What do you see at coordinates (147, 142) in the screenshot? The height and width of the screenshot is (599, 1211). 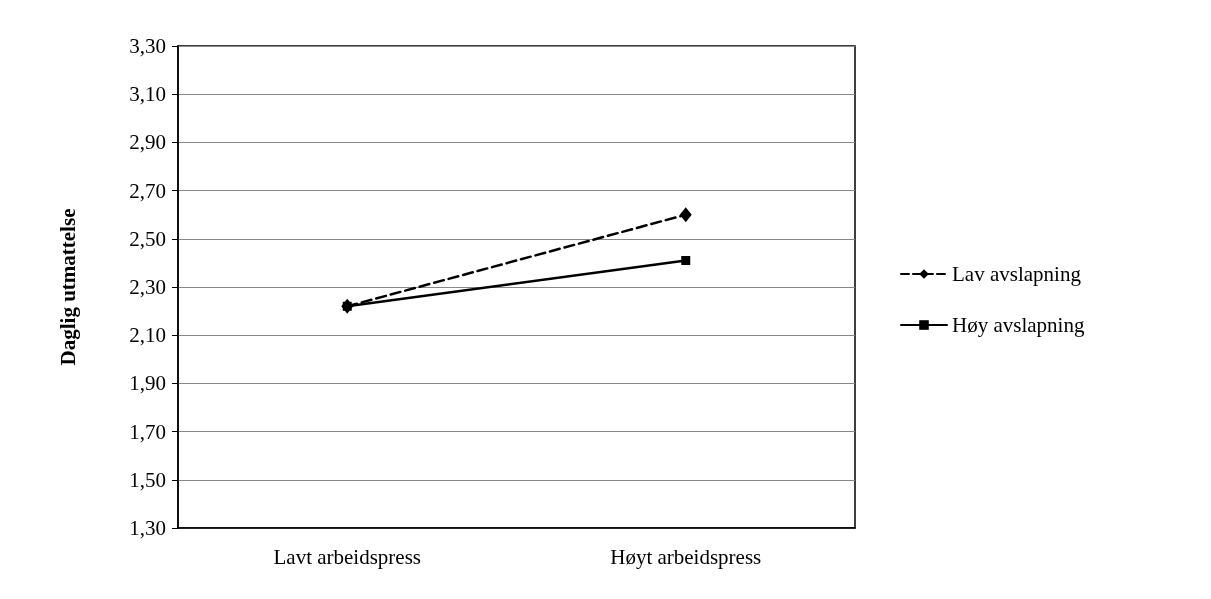 I see `y-tick-label: 2,90` at bounding box center [147, 142].